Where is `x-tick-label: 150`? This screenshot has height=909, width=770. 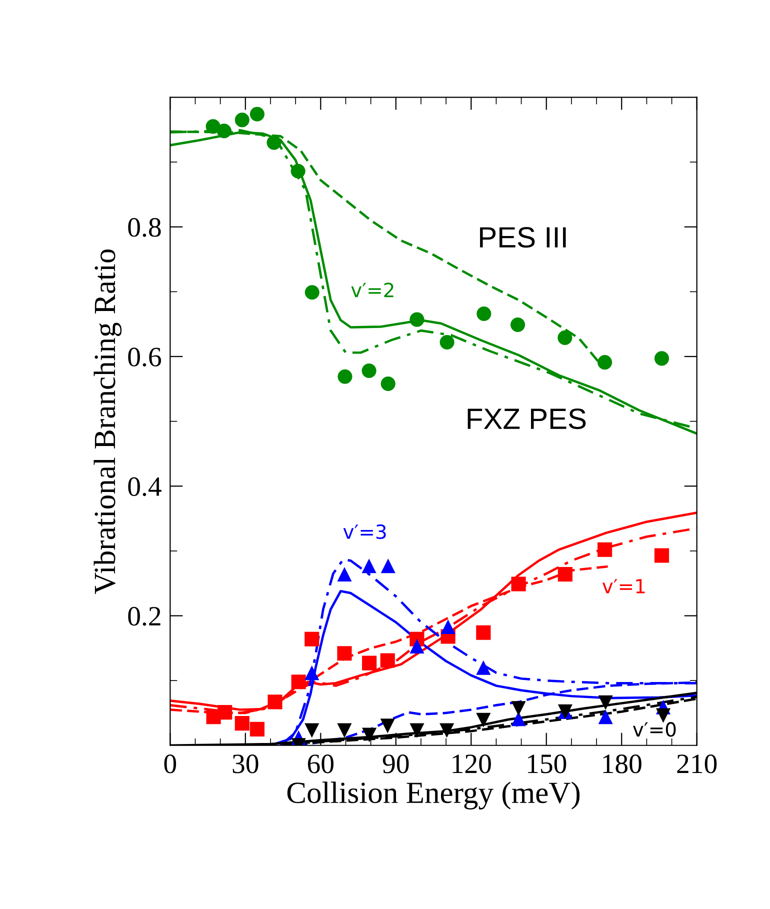 x-tick-label: 150 is located at coordinates (547, 764).